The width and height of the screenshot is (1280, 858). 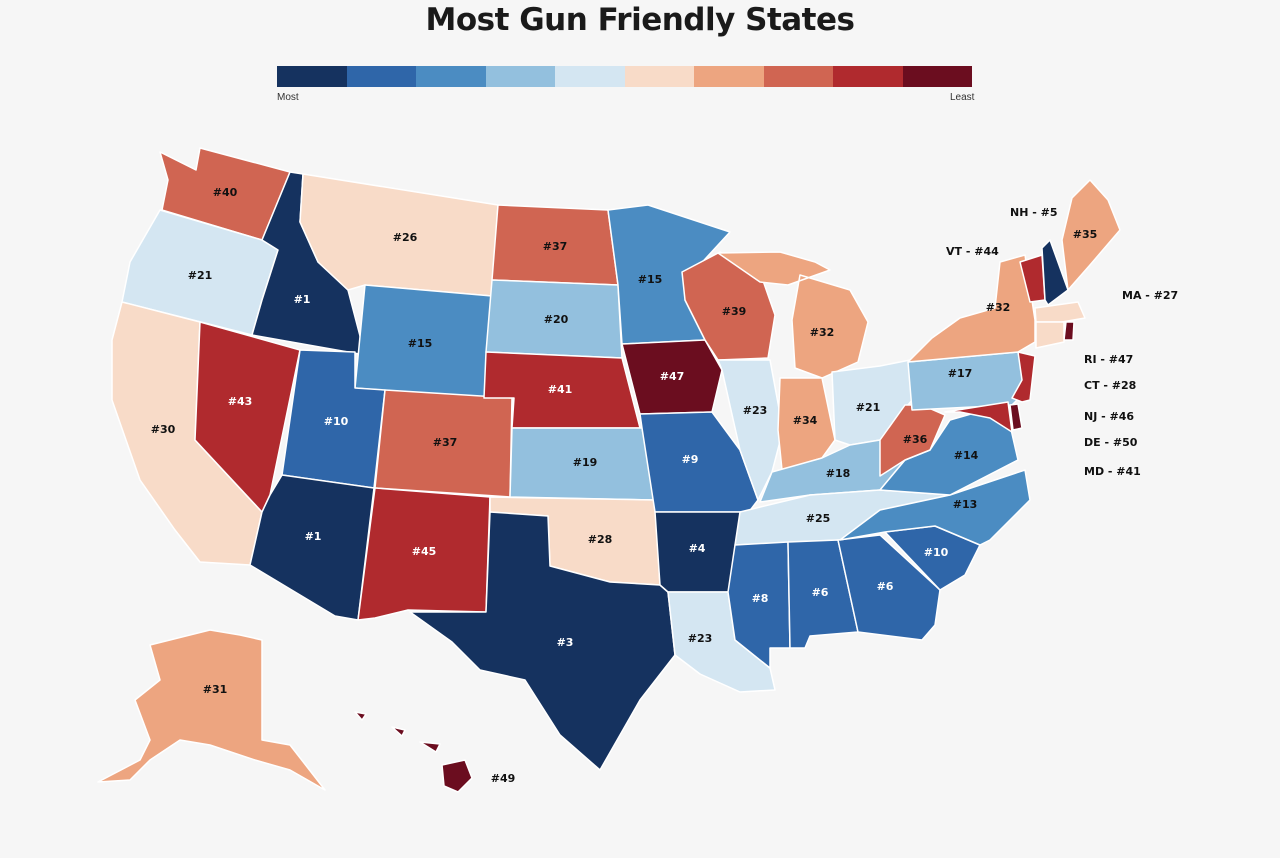 I want to click on state-de, so click(x=1016, y=417).